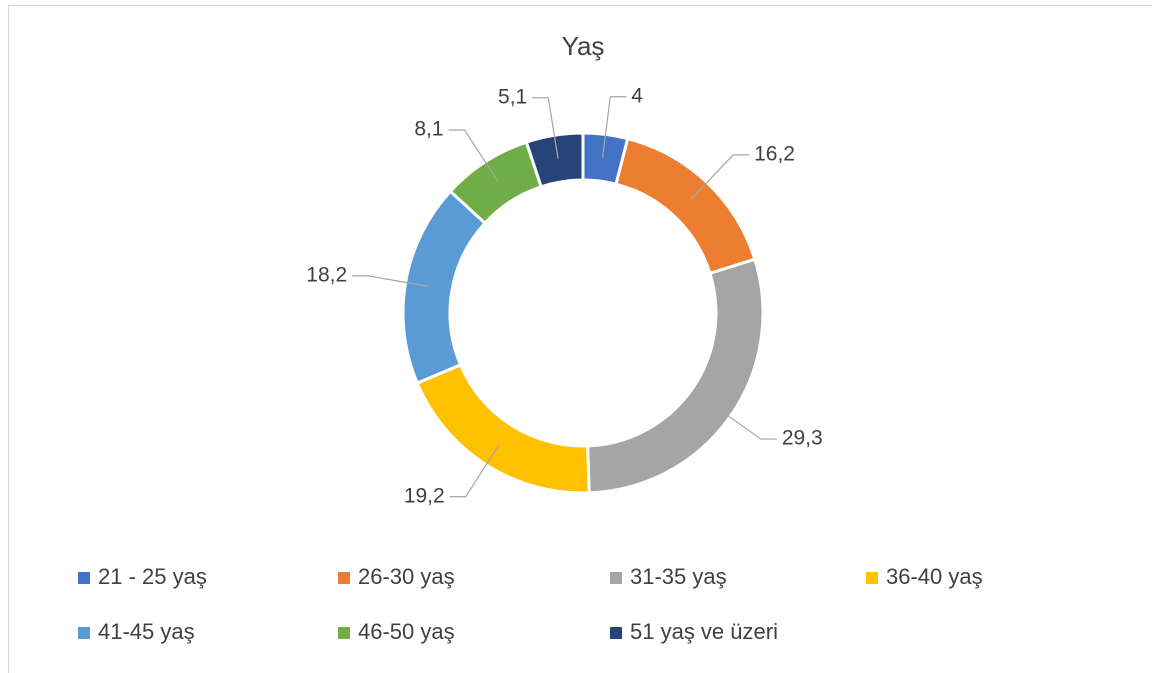 The width and height of the screenshot is (1152, 673). I want to click on data-label: 18,2, so click(326, 274).